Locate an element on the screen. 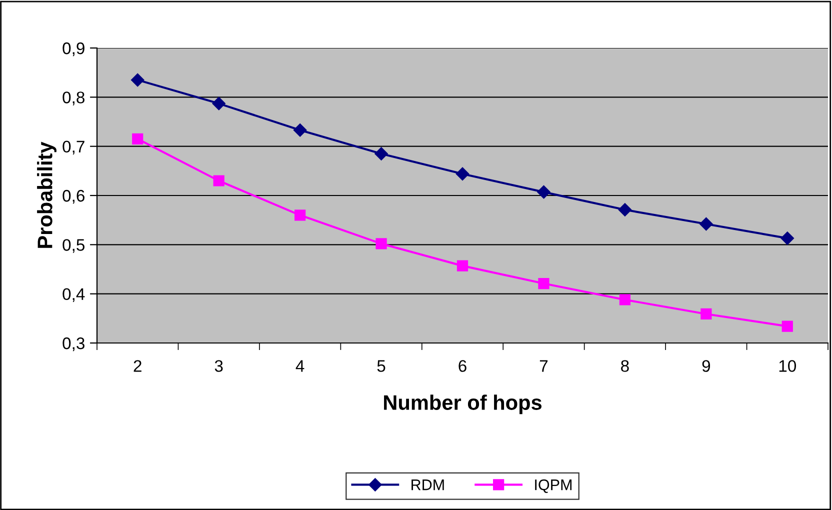  y-axis-title: Probability is located at coordinates (46, 195).